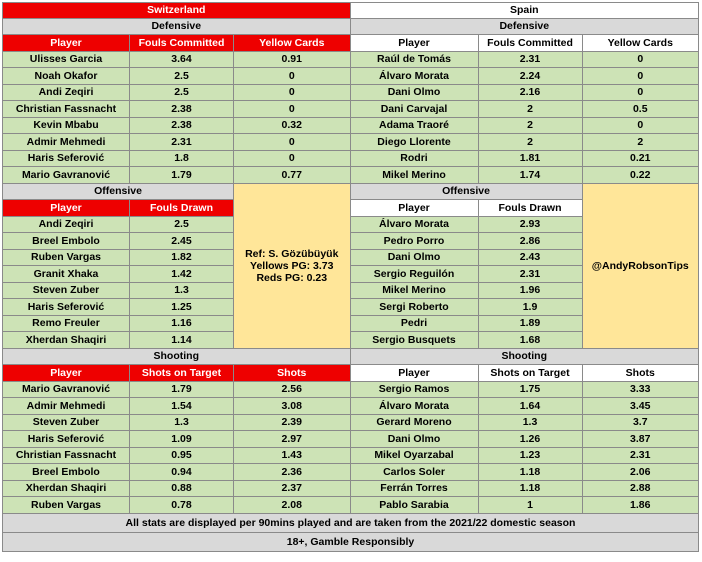 Image resolution: width=702 pixels, height=562 pixels. What do you see at coordinates (640, 439) in the screenshot?
I see `shots-value: 3.87` at bounding box center [640, 439].